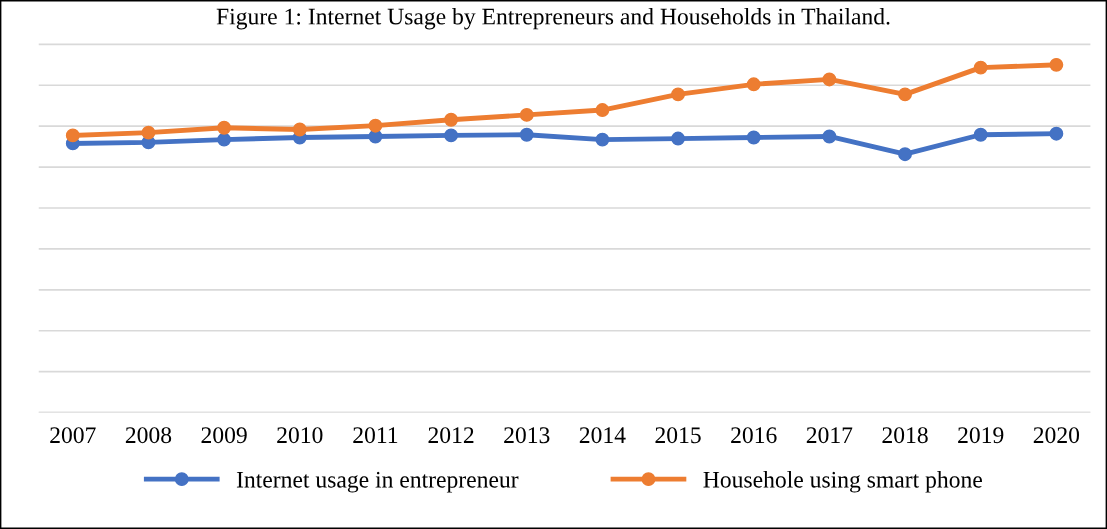 The height and width of the screenshot is (529, 1107). What do you see at coordinates (553, 18) in the screenshot?
I see `chart-title: Figure 1: Internet Usage by Entrepreneurs and Households in Thailand.` at bounding box center [553, 18].